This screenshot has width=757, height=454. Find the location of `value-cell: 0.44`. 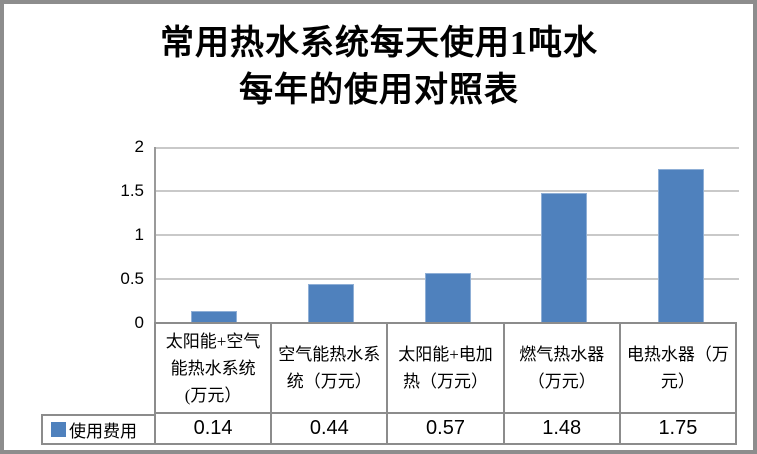

value-cell: 0.44 is located at coordinates (328, 428).